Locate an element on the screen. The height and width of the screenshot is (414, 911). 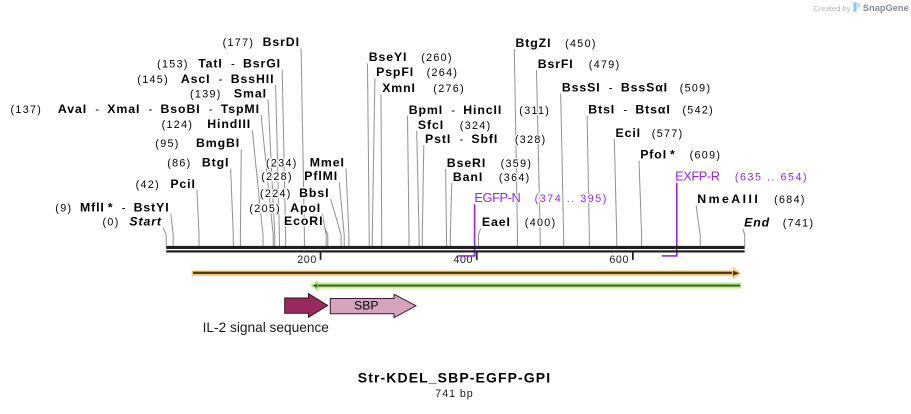
svg-text: BseRI is located at coordinates (466, 163).